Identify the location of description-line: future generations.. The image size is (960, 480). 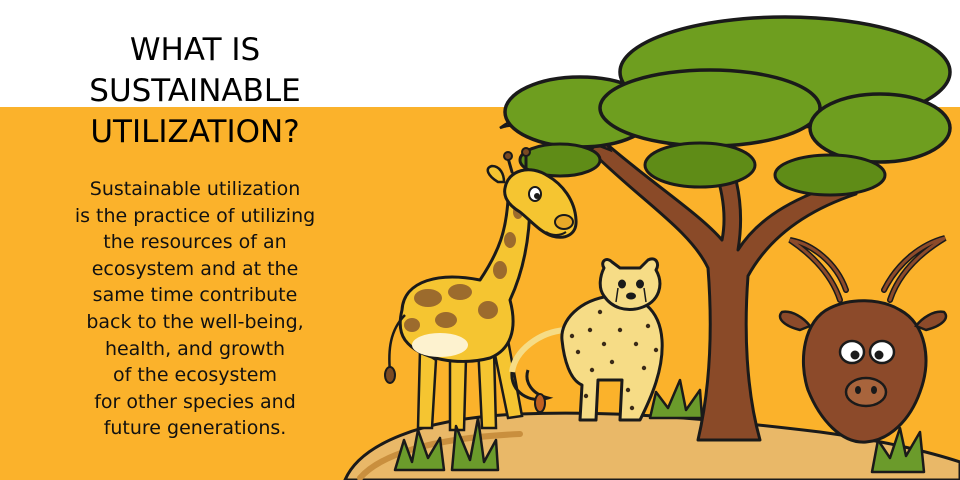
(195, 428).